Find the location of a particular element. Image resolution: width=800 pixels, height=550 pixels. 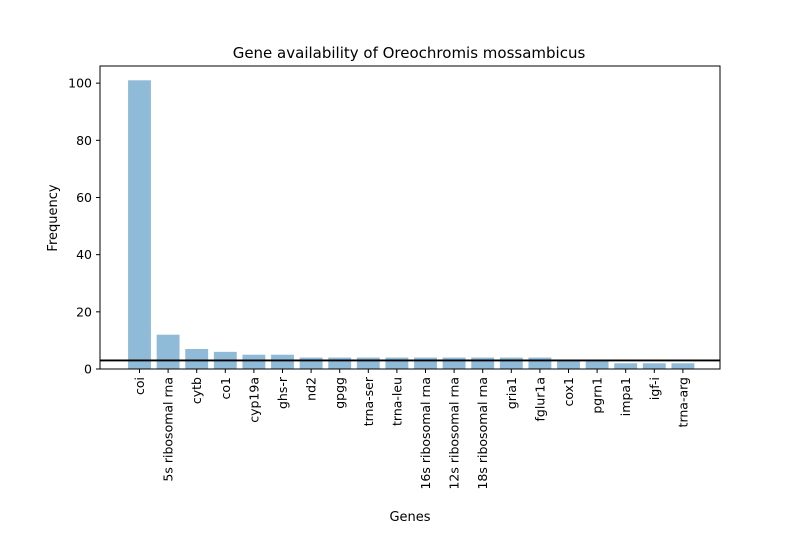

x-tick-label-2: cytb is located at coordinates (196, 390).